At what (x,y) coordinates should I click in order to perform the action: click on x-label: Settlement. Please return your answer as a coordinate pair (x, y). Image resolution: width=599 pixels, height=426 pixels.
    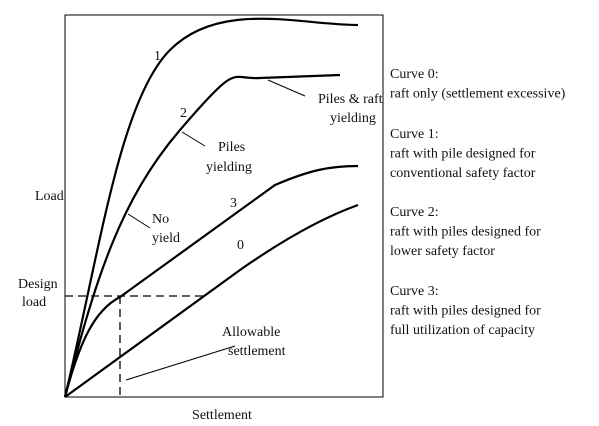
    Looking at the image, I should click on (222, 415).